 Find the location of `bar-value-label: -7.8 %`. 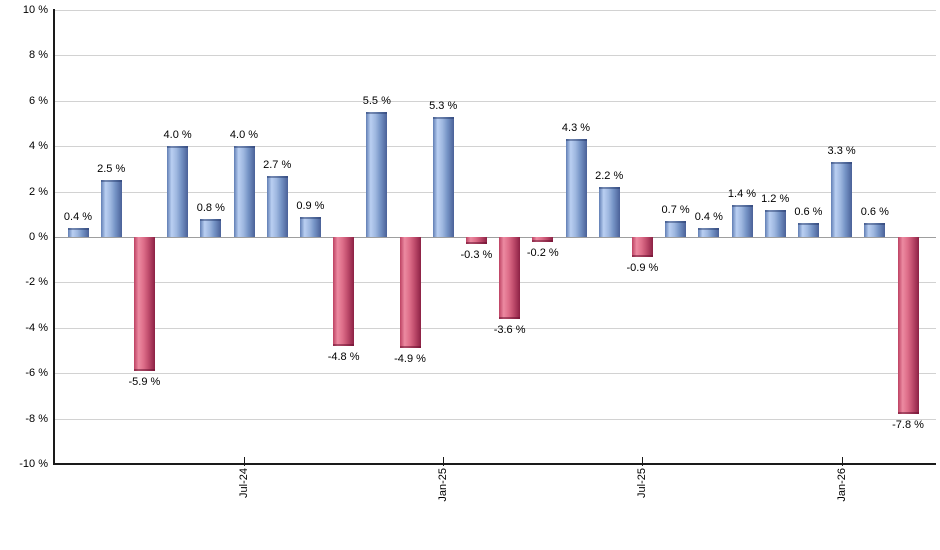

bar-value-label: -7.8 % is located at coordinates (908, 425).